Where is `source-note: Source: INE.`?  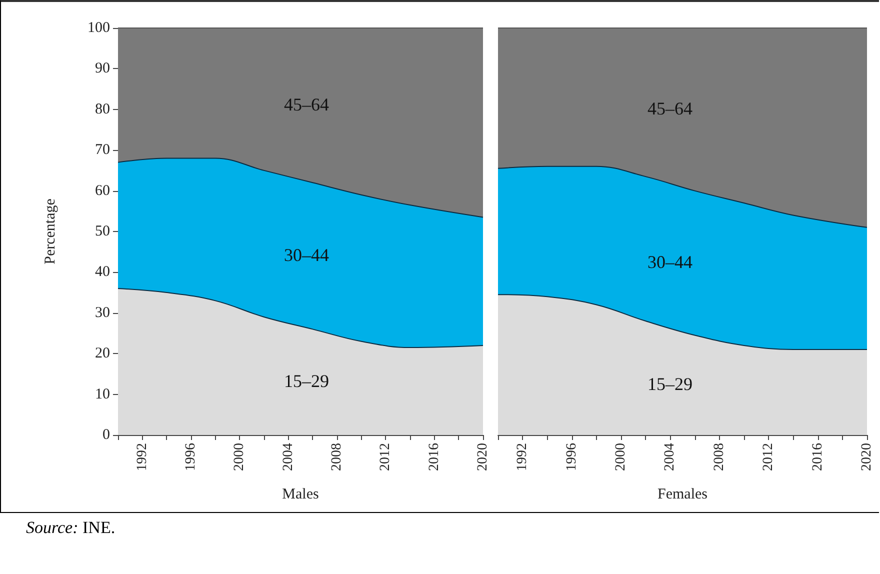
source-note: Source: INE. is located at coordinates (71, 528).